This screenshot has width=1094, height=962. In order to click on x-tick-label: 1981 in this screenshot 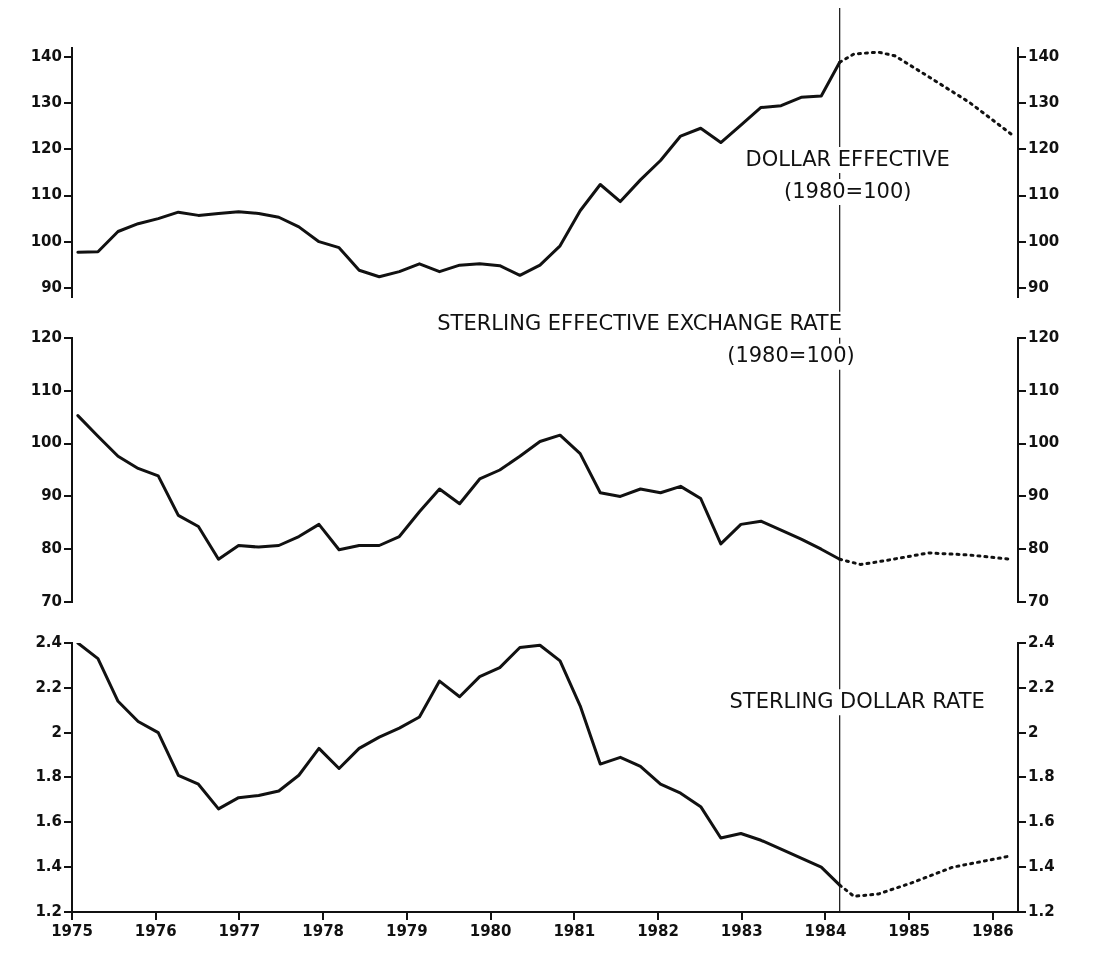, I will do `click(574, 930)`.